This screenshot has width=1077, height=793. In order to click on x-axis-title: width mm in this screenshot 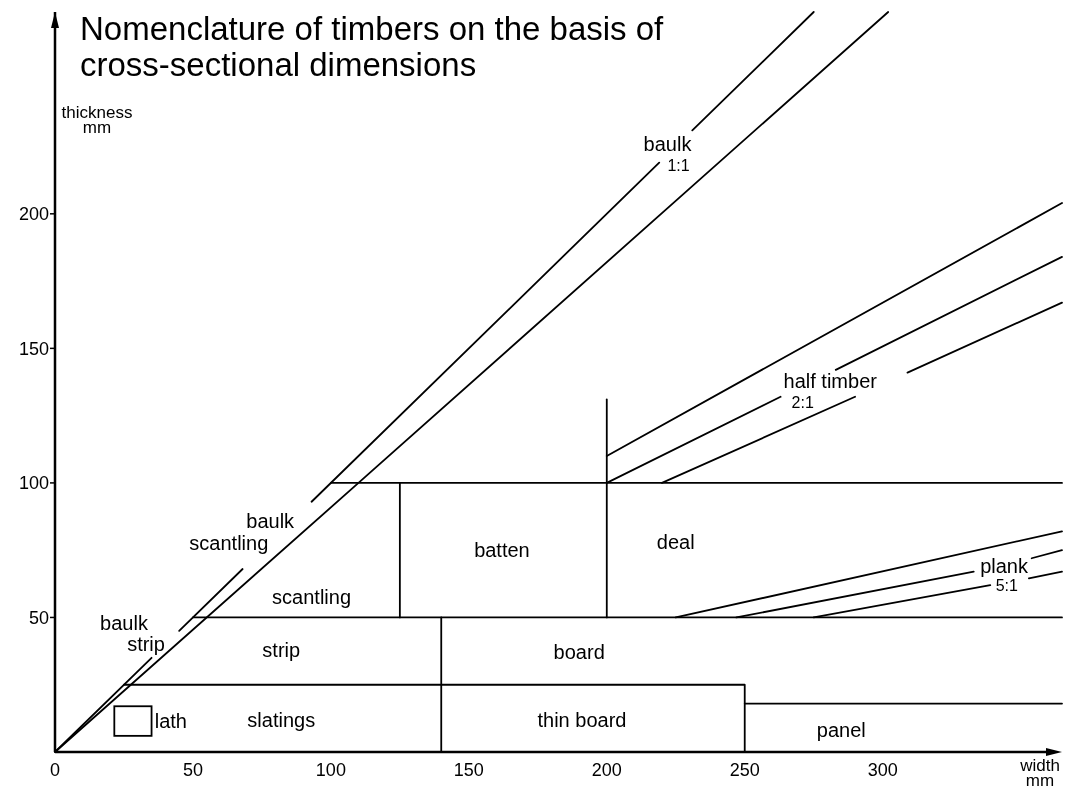, I will do `click(1039, 773)`.